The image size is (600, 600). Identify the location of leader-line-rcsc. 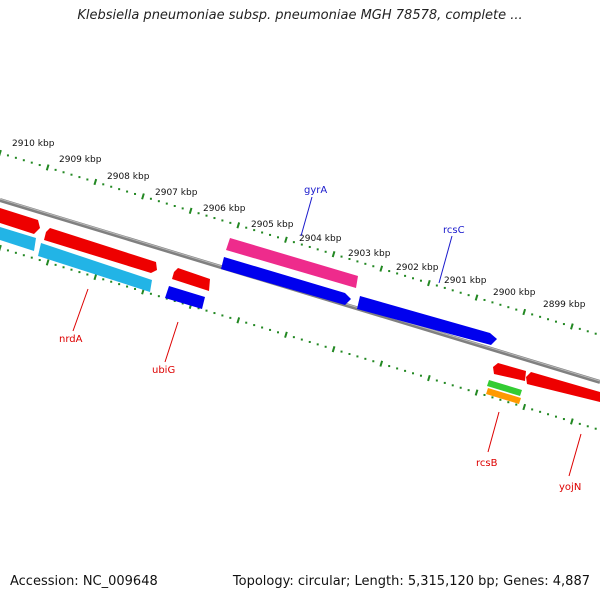
(445, 259).